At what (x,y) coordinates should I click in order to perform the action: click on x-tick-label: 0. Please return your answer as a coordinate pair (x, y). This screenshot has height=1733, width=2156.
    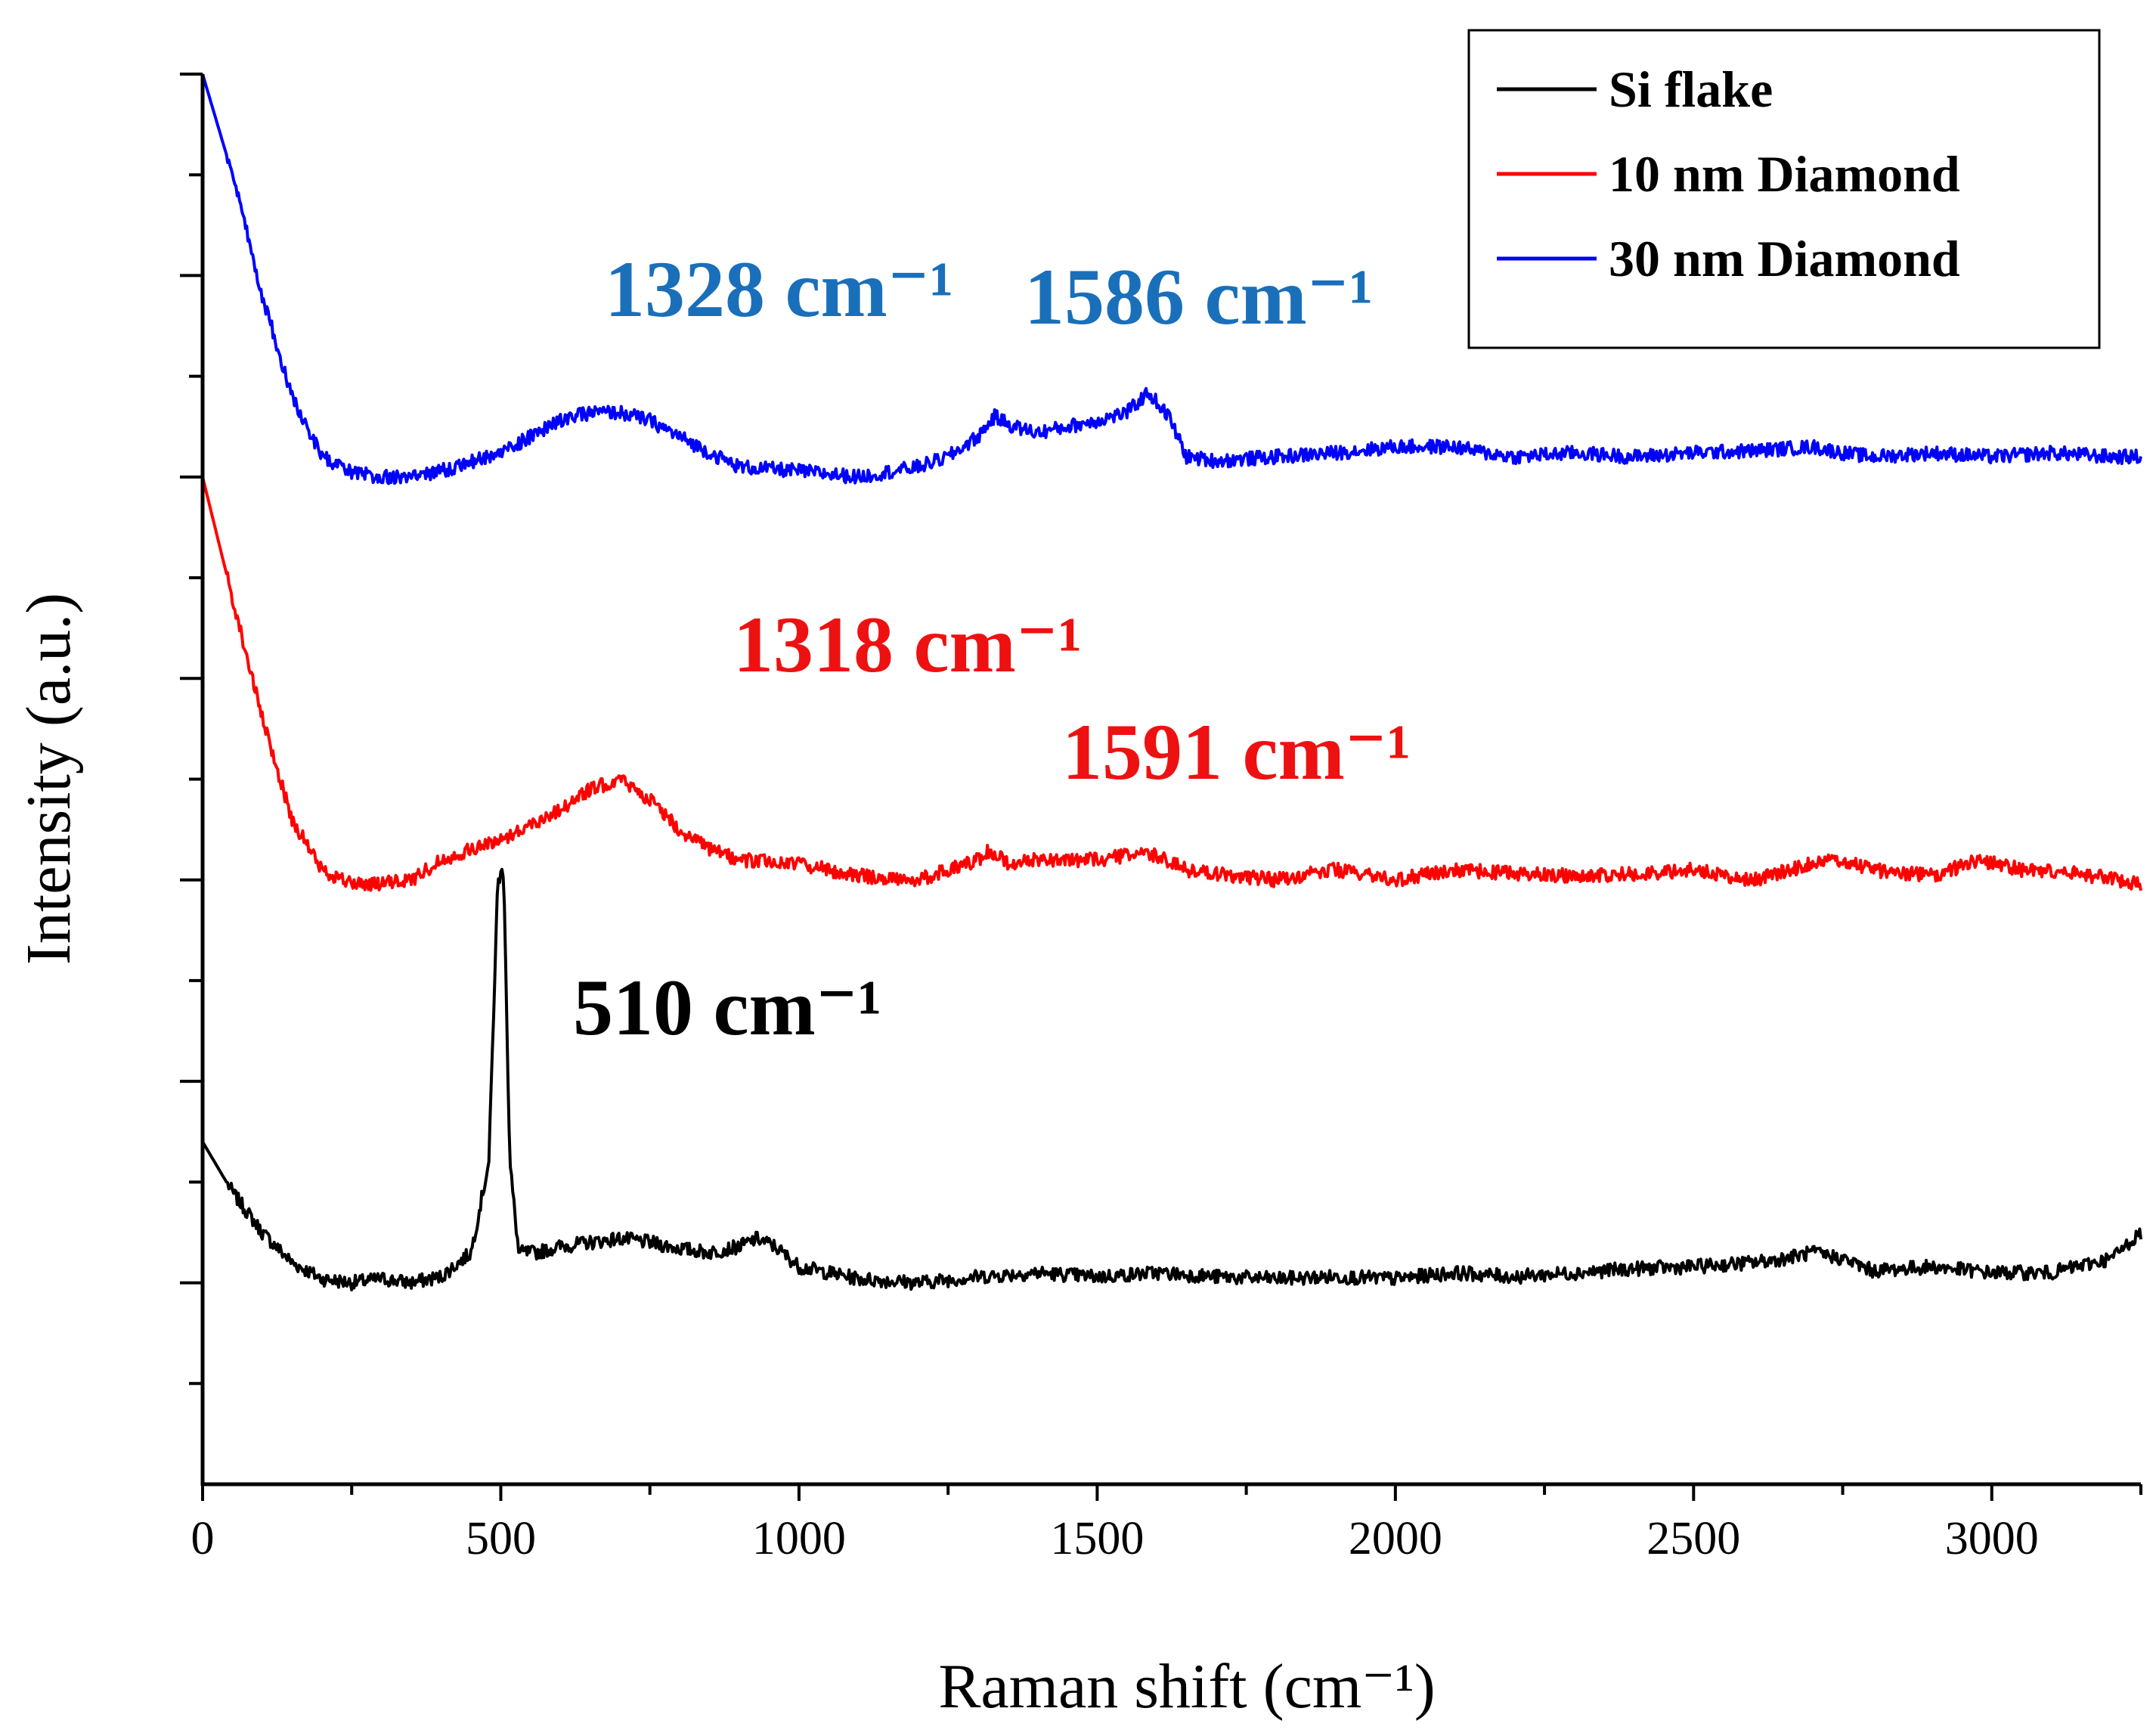
    Looking at the image, I should click on (203, 1539).